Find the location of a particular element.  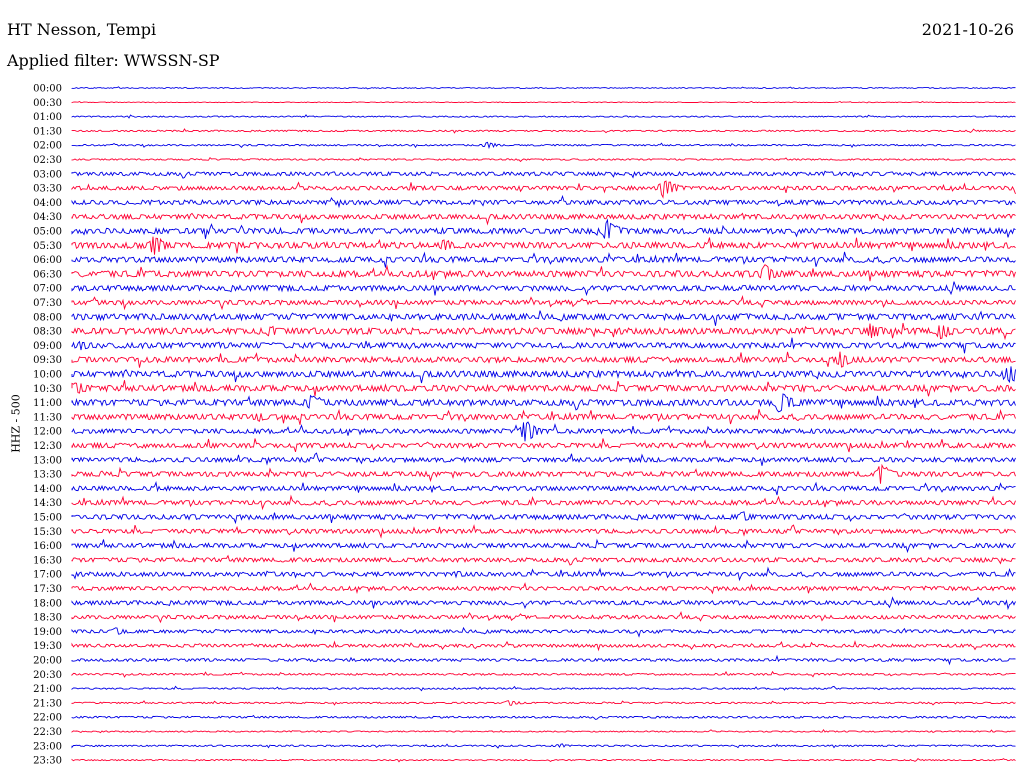

row-time-label: 14:30 is located at coordinates (47, 503).